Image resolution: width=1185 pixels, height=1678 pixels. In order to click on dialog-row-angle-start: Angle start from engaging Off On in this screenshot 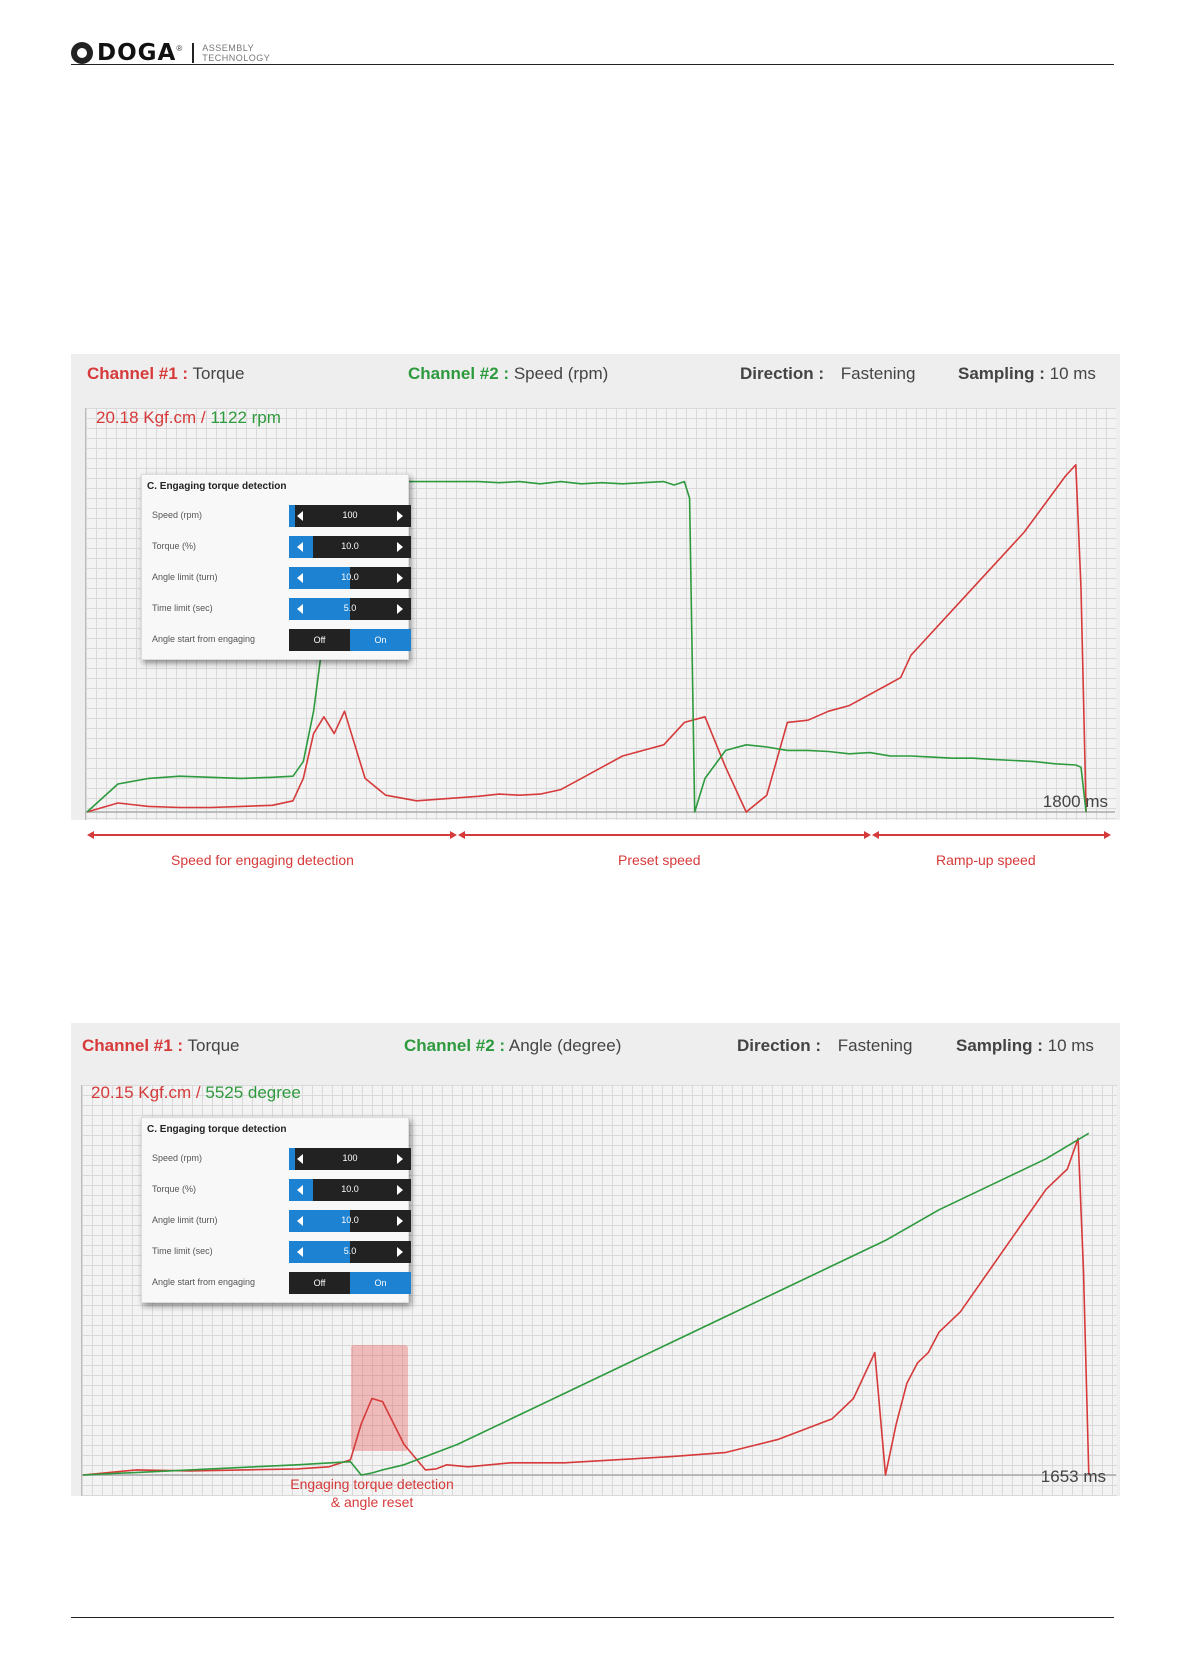, I will do `click(281, 1283)`.